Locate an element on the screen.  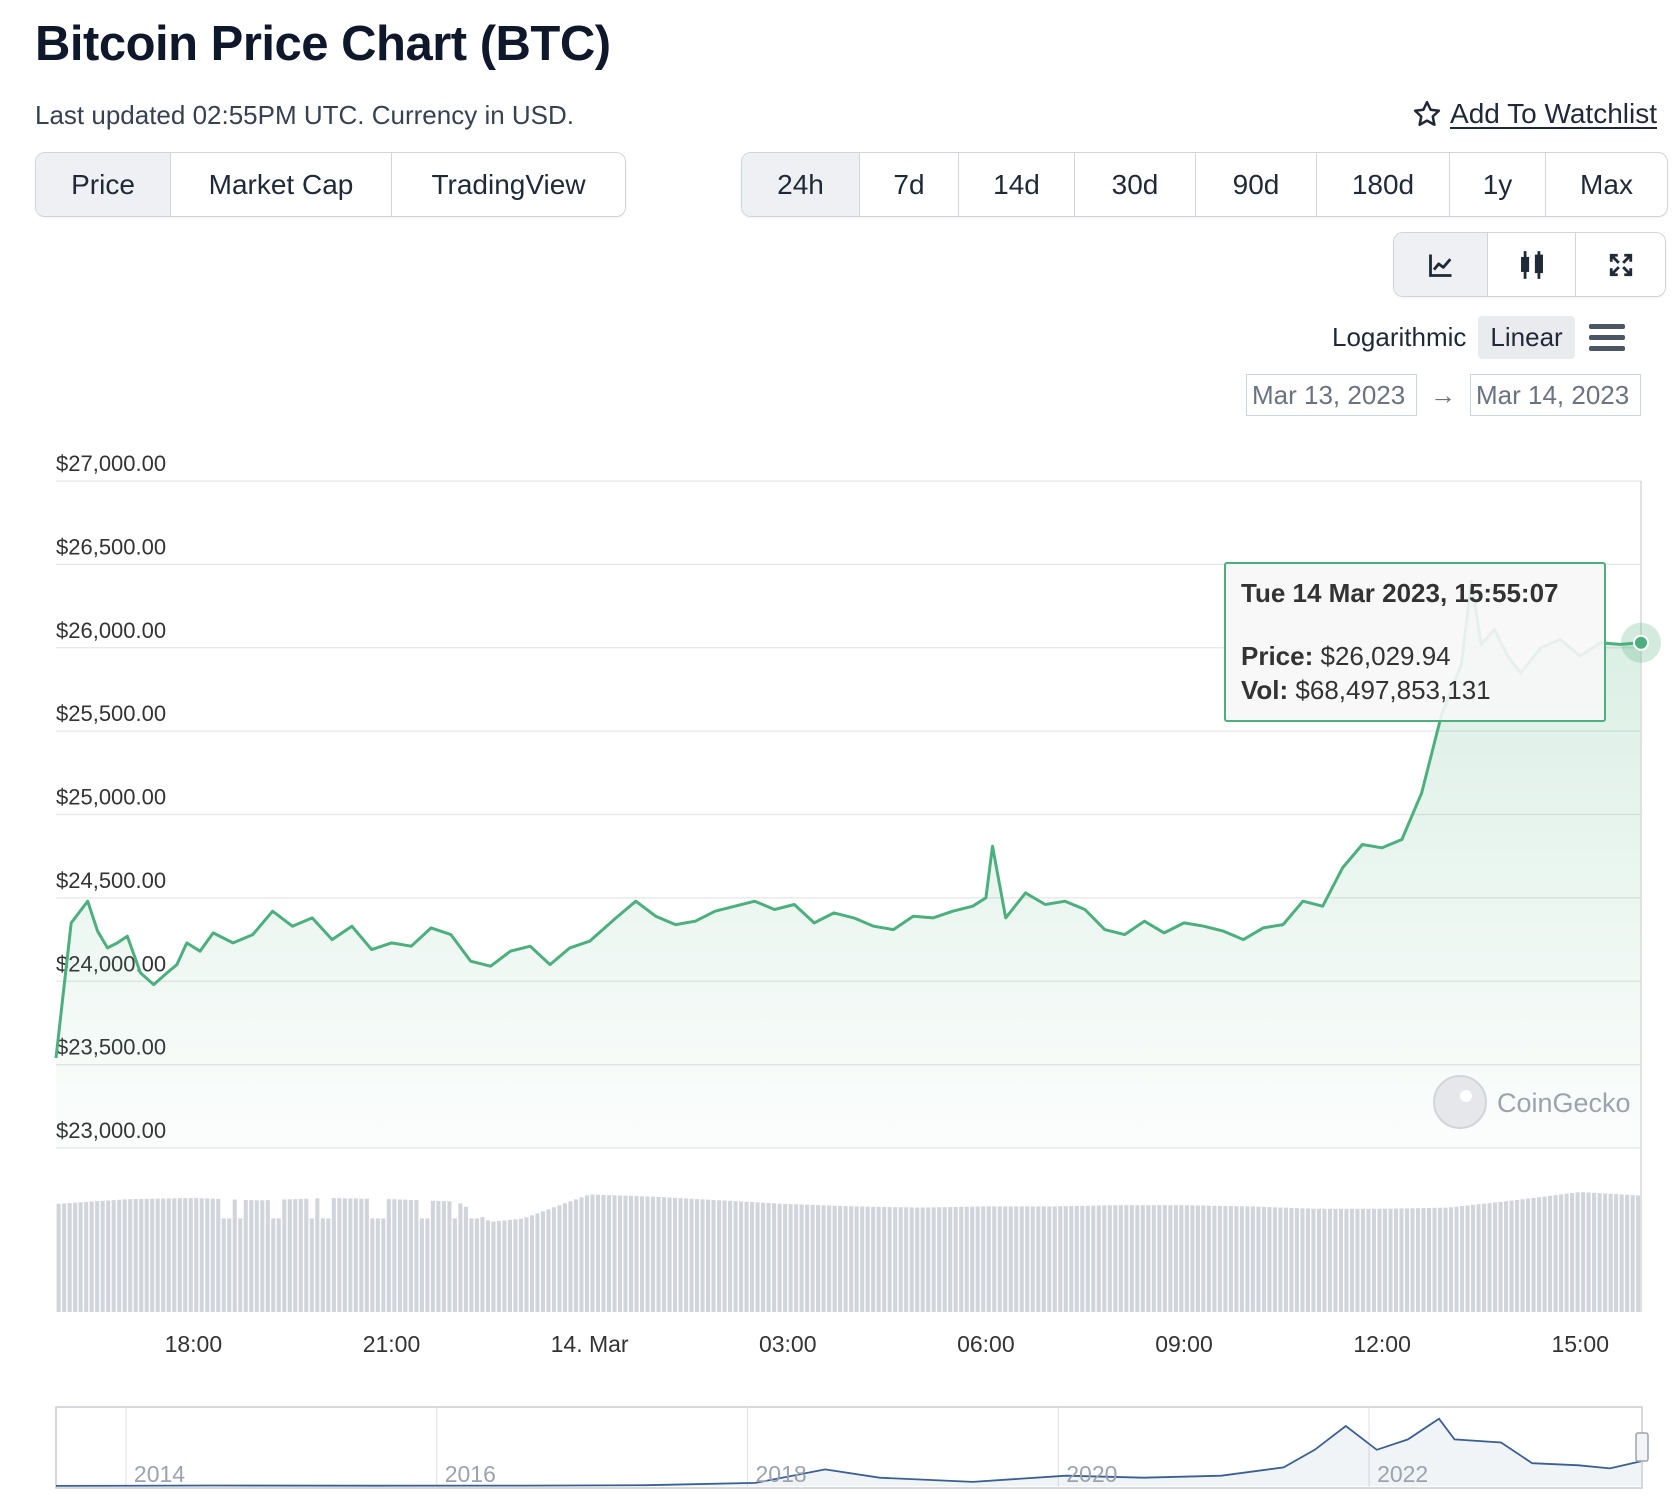
date-to-input: Mar 14, 2023 is located at coordinates (1555, 395).